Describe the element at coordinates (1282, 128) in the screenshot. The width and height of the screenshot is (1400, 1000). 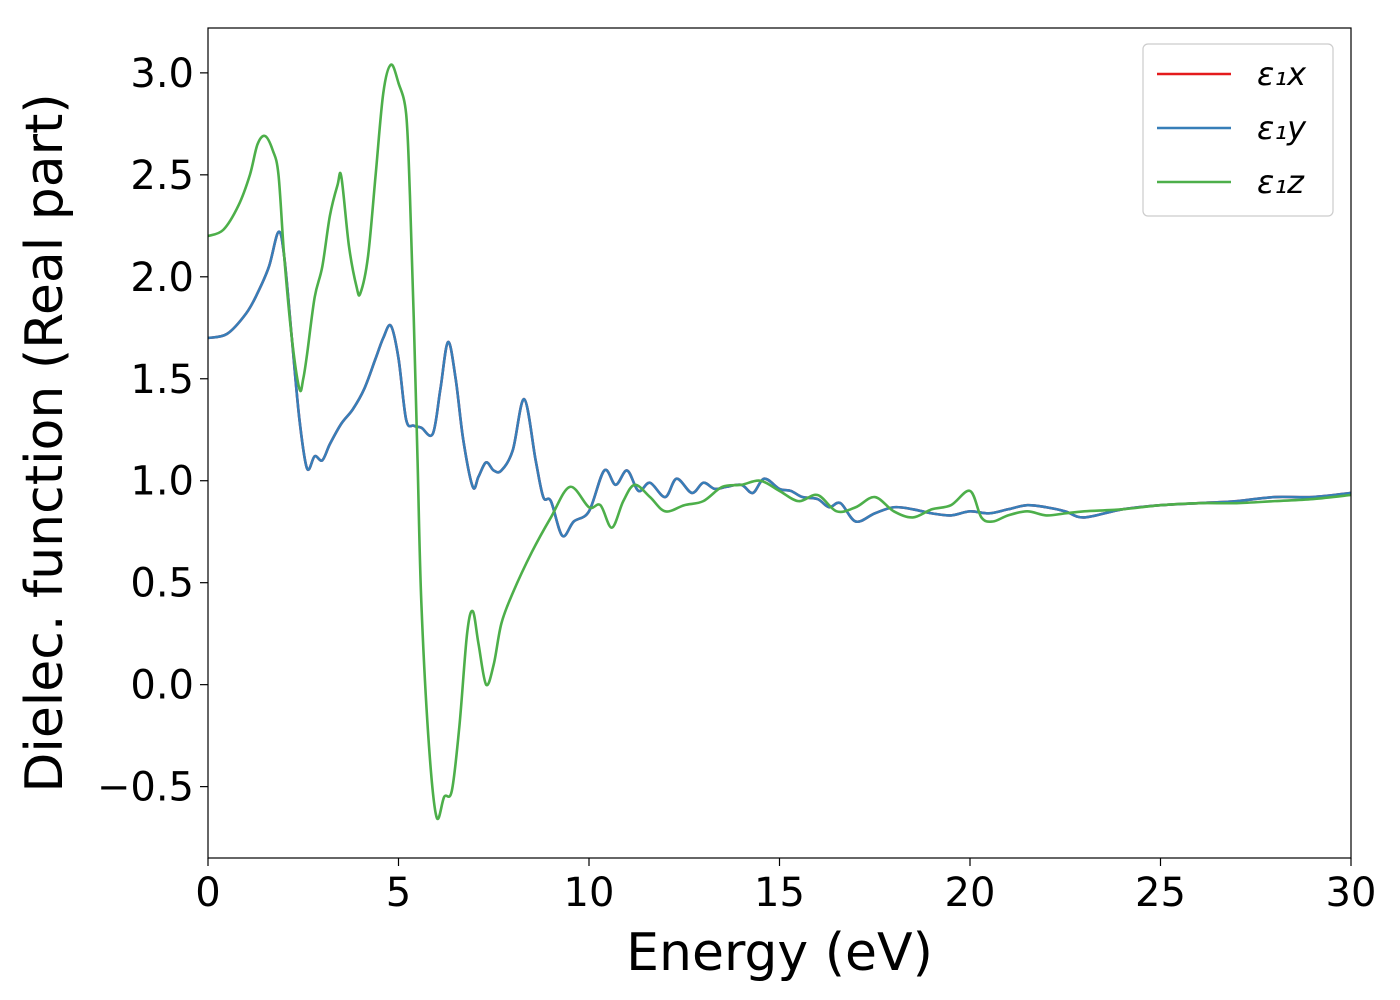
I see `legend-label-1: ε₁y` at that location.